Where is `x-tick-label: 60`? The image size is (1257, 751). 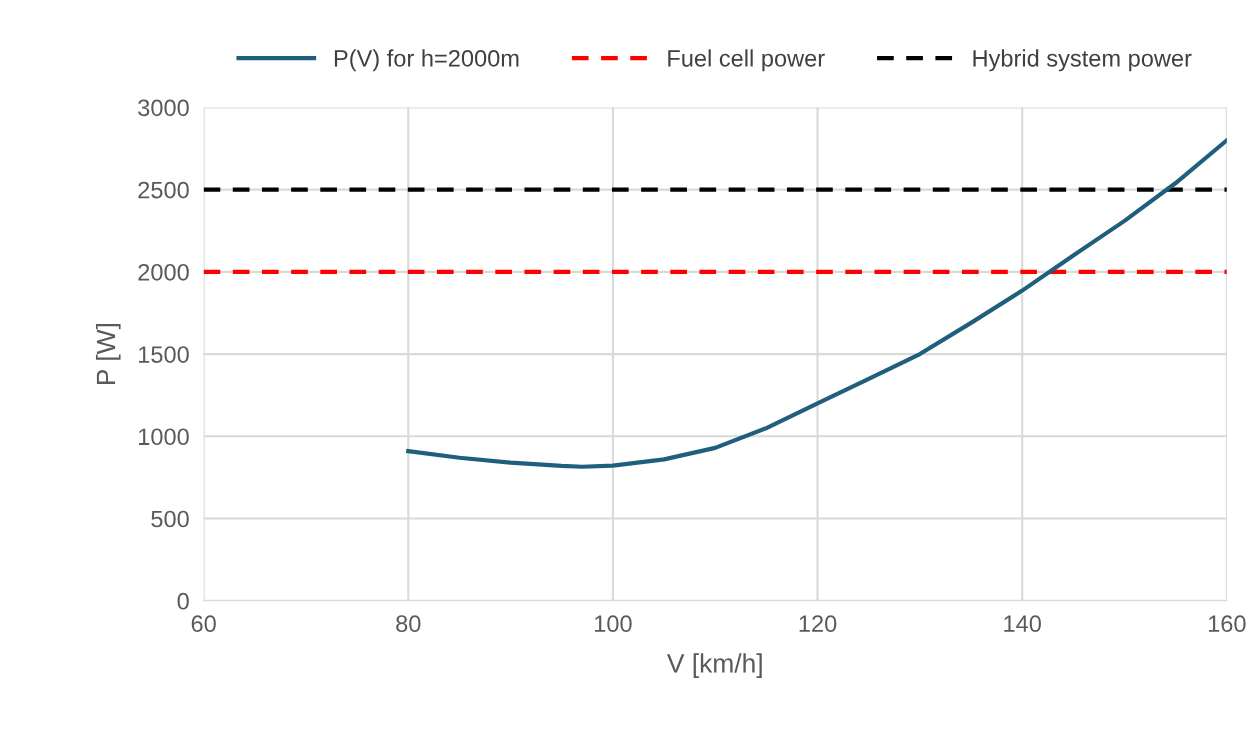
x-tick-label: 60 is located at coordinates (203, 624).